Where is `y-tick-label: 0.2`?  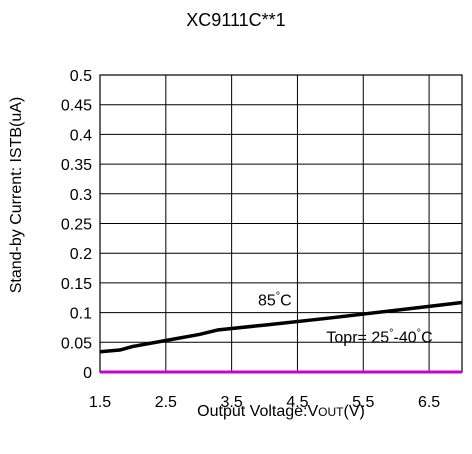
y-tick-label: 0.2 is located at coordinates (81, 254).